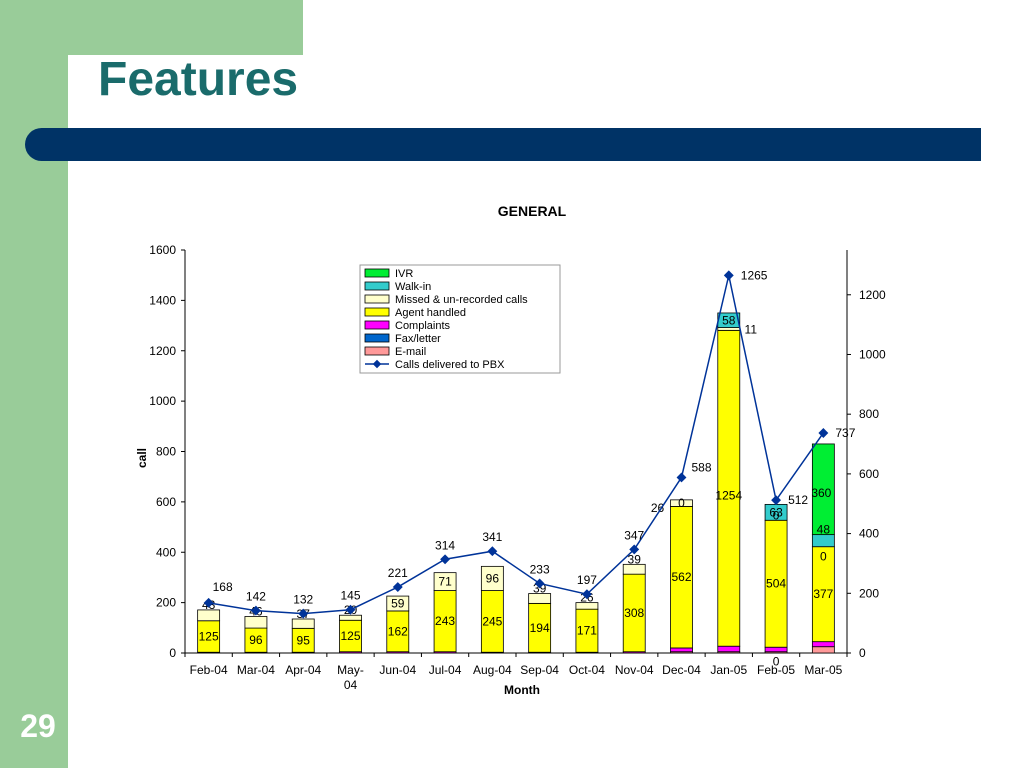  What do you see at coordinates (162, 401) in the screenshot?
I see `y-tick-label: 1000` at bounding box center [162, 401].